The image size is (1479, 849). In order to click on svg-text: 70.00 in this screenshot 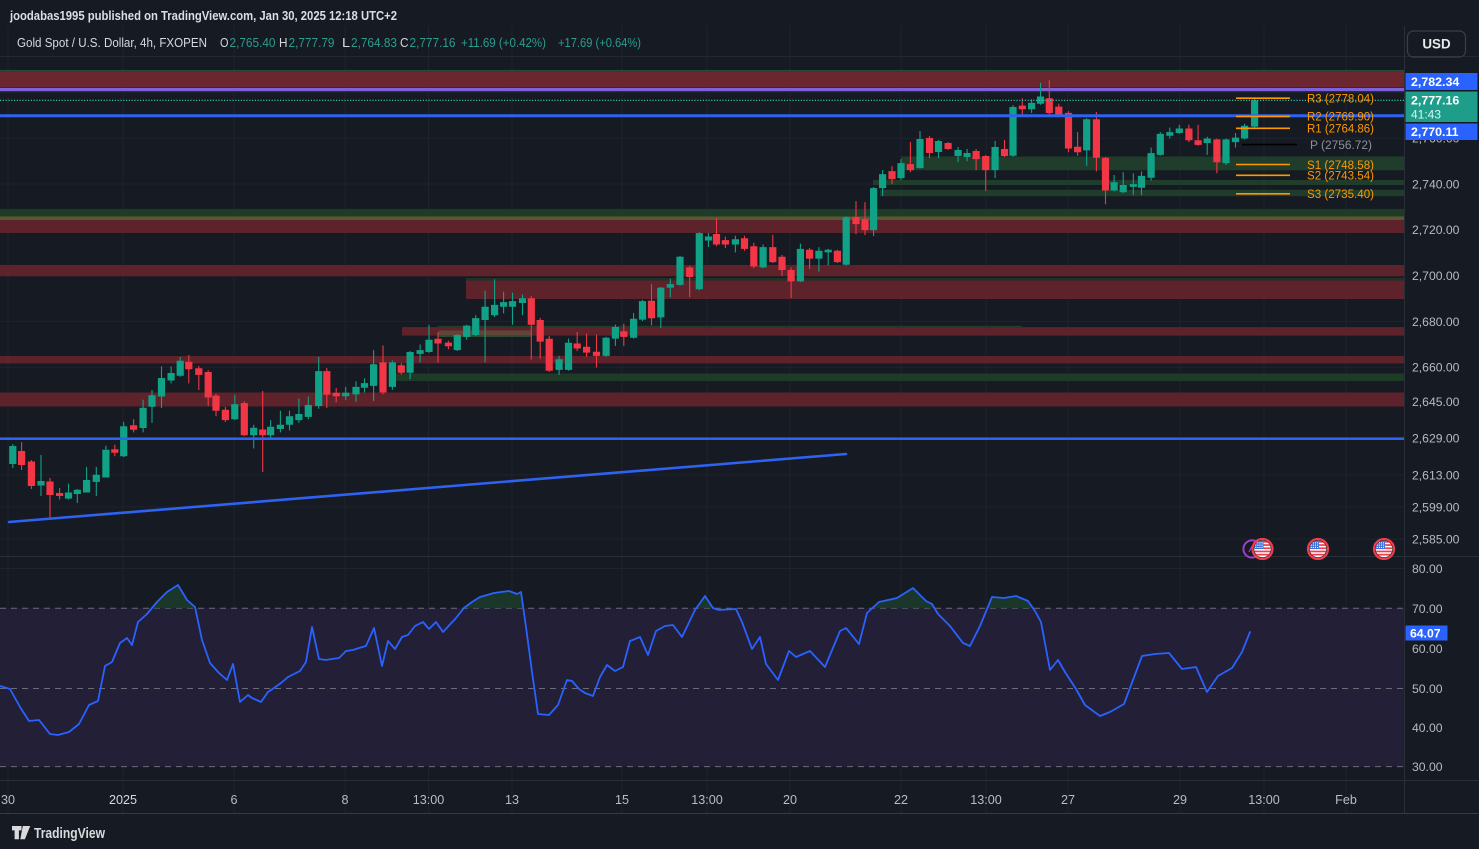, I will do `click(1427, 609)`.